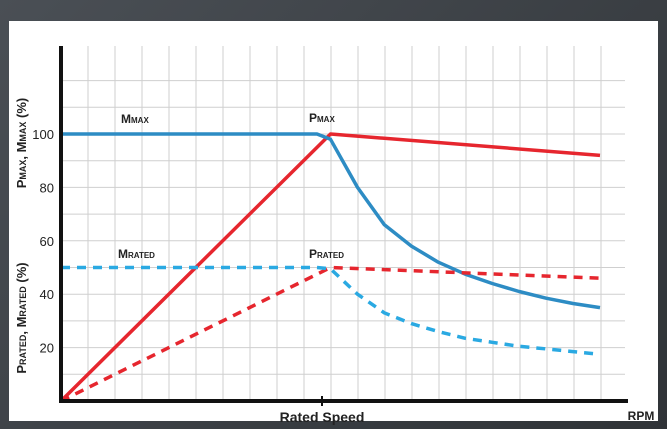 The height and width of the screenshot is (429, 667). Describe the element at coordinates (135, 119) in the screenshot. I see `annotation-m-max: MMAX` at that location.